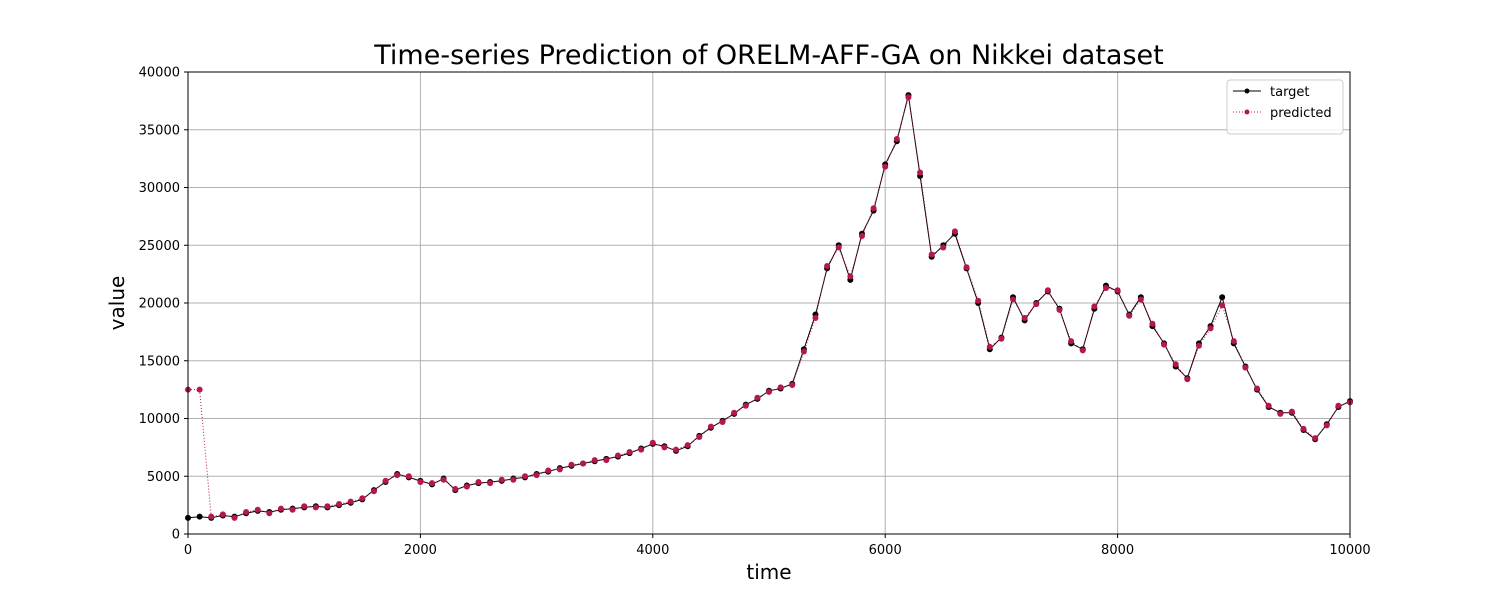  What do you see at coordinates (159, 73) in the screenshot?
I see `y-tick-label: 40000` at bounding box center [159, 73].